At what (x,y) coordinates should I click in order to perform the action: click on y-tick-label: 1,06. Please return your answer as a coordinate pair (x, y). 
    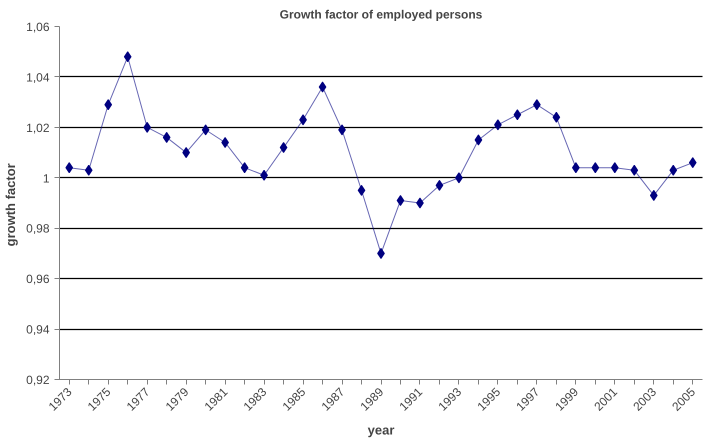
    Looking at the image, I should click on (38, 27).